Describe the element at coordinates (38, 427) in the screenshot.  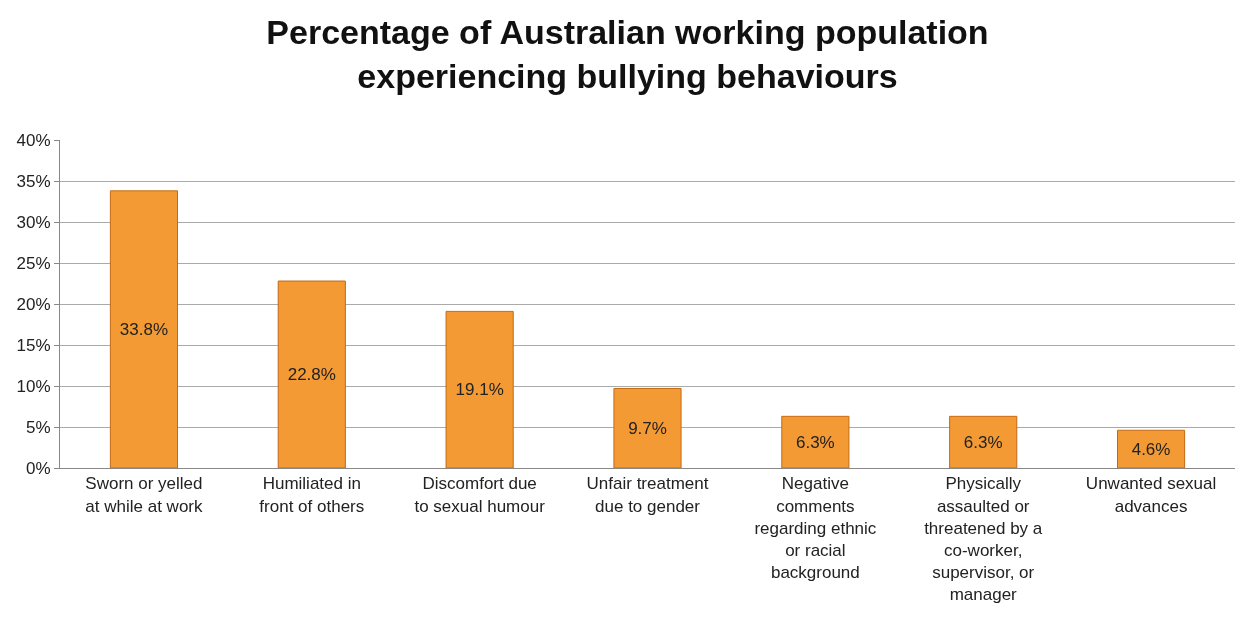
I see `y-tick-label: 5%` at that location.